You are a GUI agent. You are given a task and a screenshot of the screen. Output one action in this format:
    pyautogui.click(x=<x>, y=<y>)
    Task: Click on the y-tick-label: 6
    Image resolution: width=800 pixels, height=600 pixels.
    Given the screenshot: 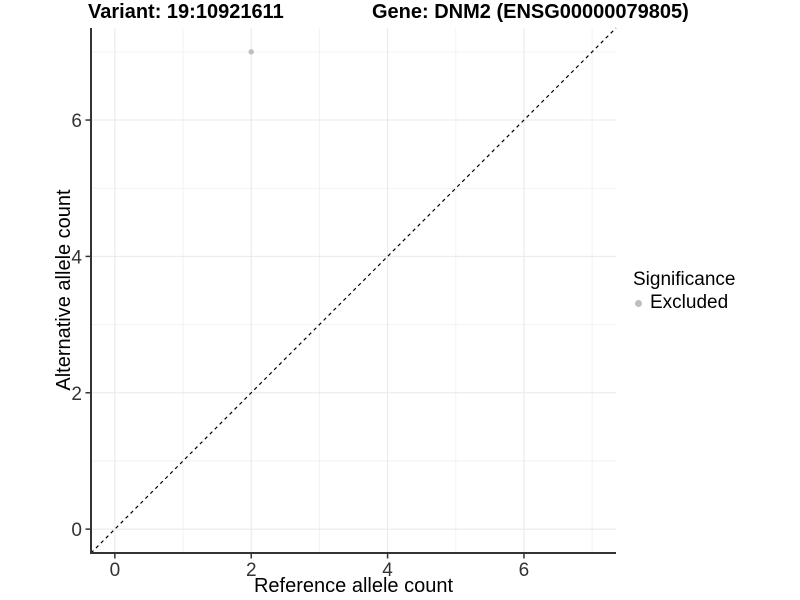 What is the action you would take?
    pyautogui.click(x=76, y=121)
    